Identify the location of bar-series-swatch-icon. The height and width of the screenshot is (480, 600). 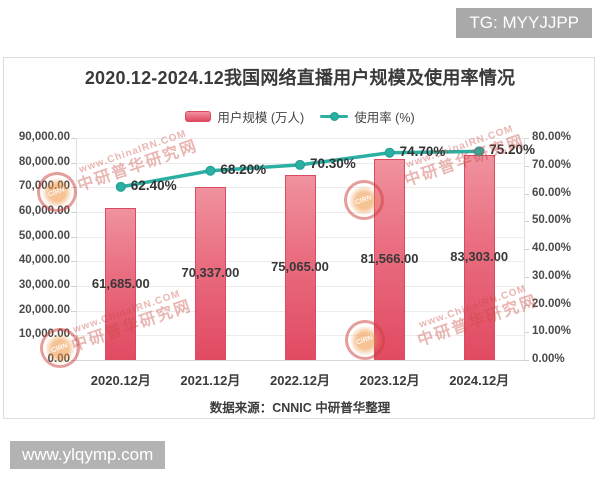
(198, 116).